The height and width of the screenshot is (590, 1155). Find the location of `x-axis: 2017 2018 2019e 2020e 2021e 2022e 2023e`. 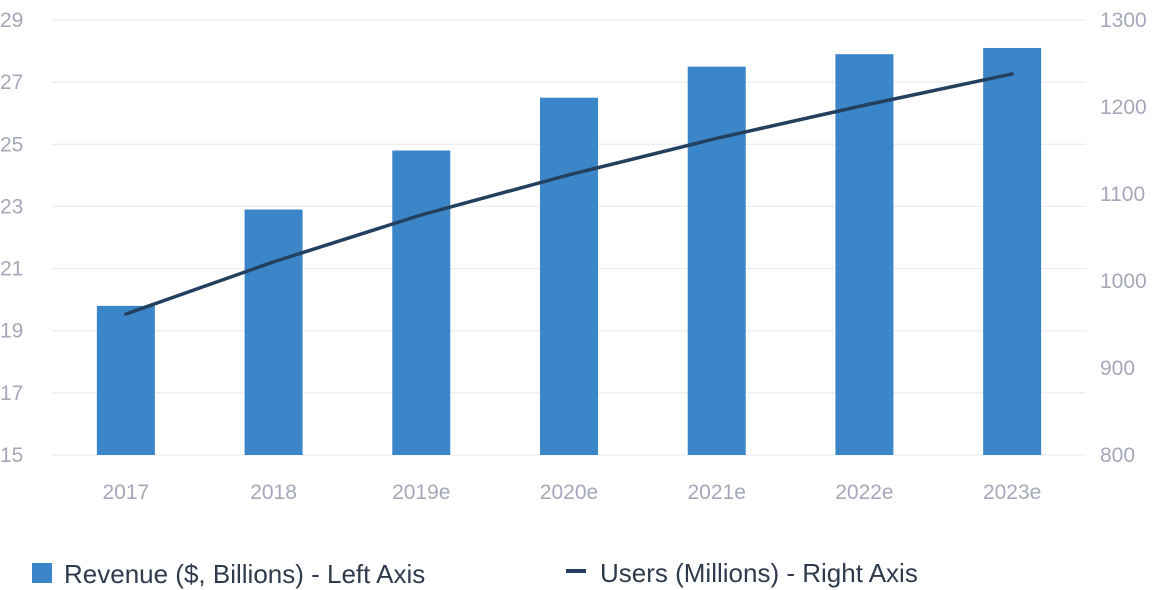

x-axis: 2017 2018 2019e 2020e 2021e 2022e 2023e is located at coordinates (571, 492).